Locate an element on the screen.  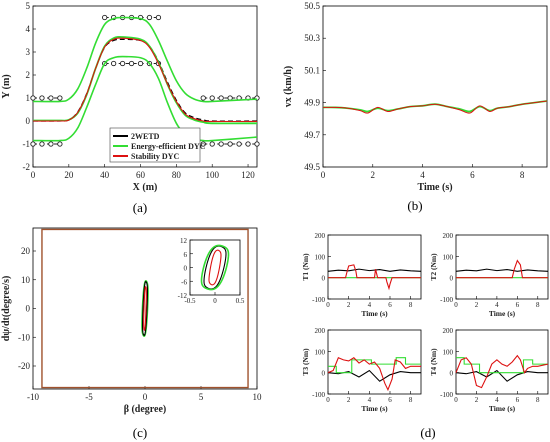
chart-c-ytick-label: -20 is located at coordinates (24, 366).